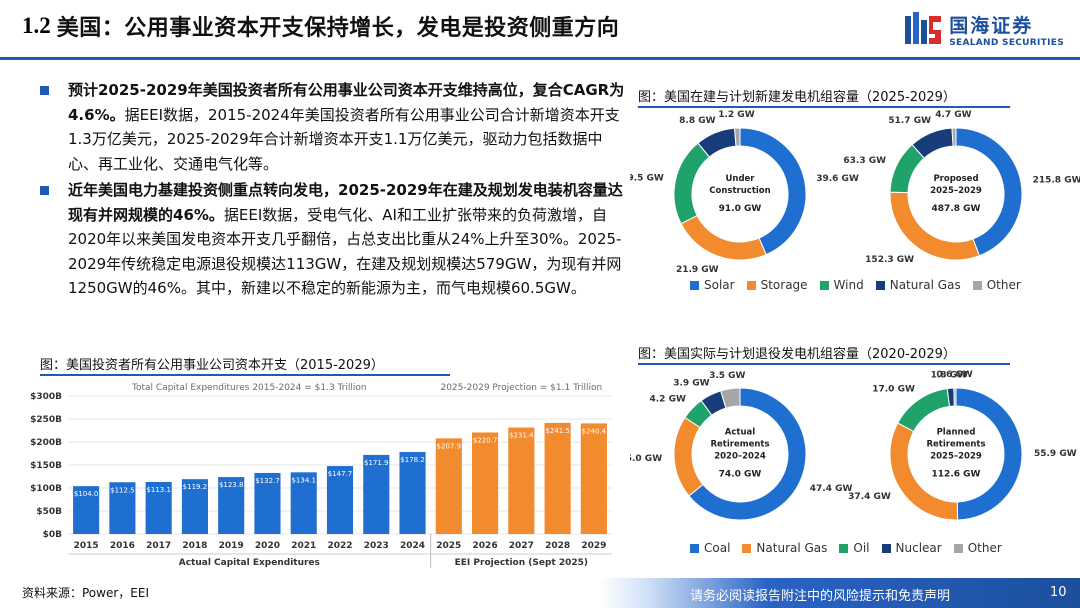  What do you see at coordinates (956, 209) in the screenshot?
I see `donut-total: 487.8 GW` at bounding box center [956, 209].